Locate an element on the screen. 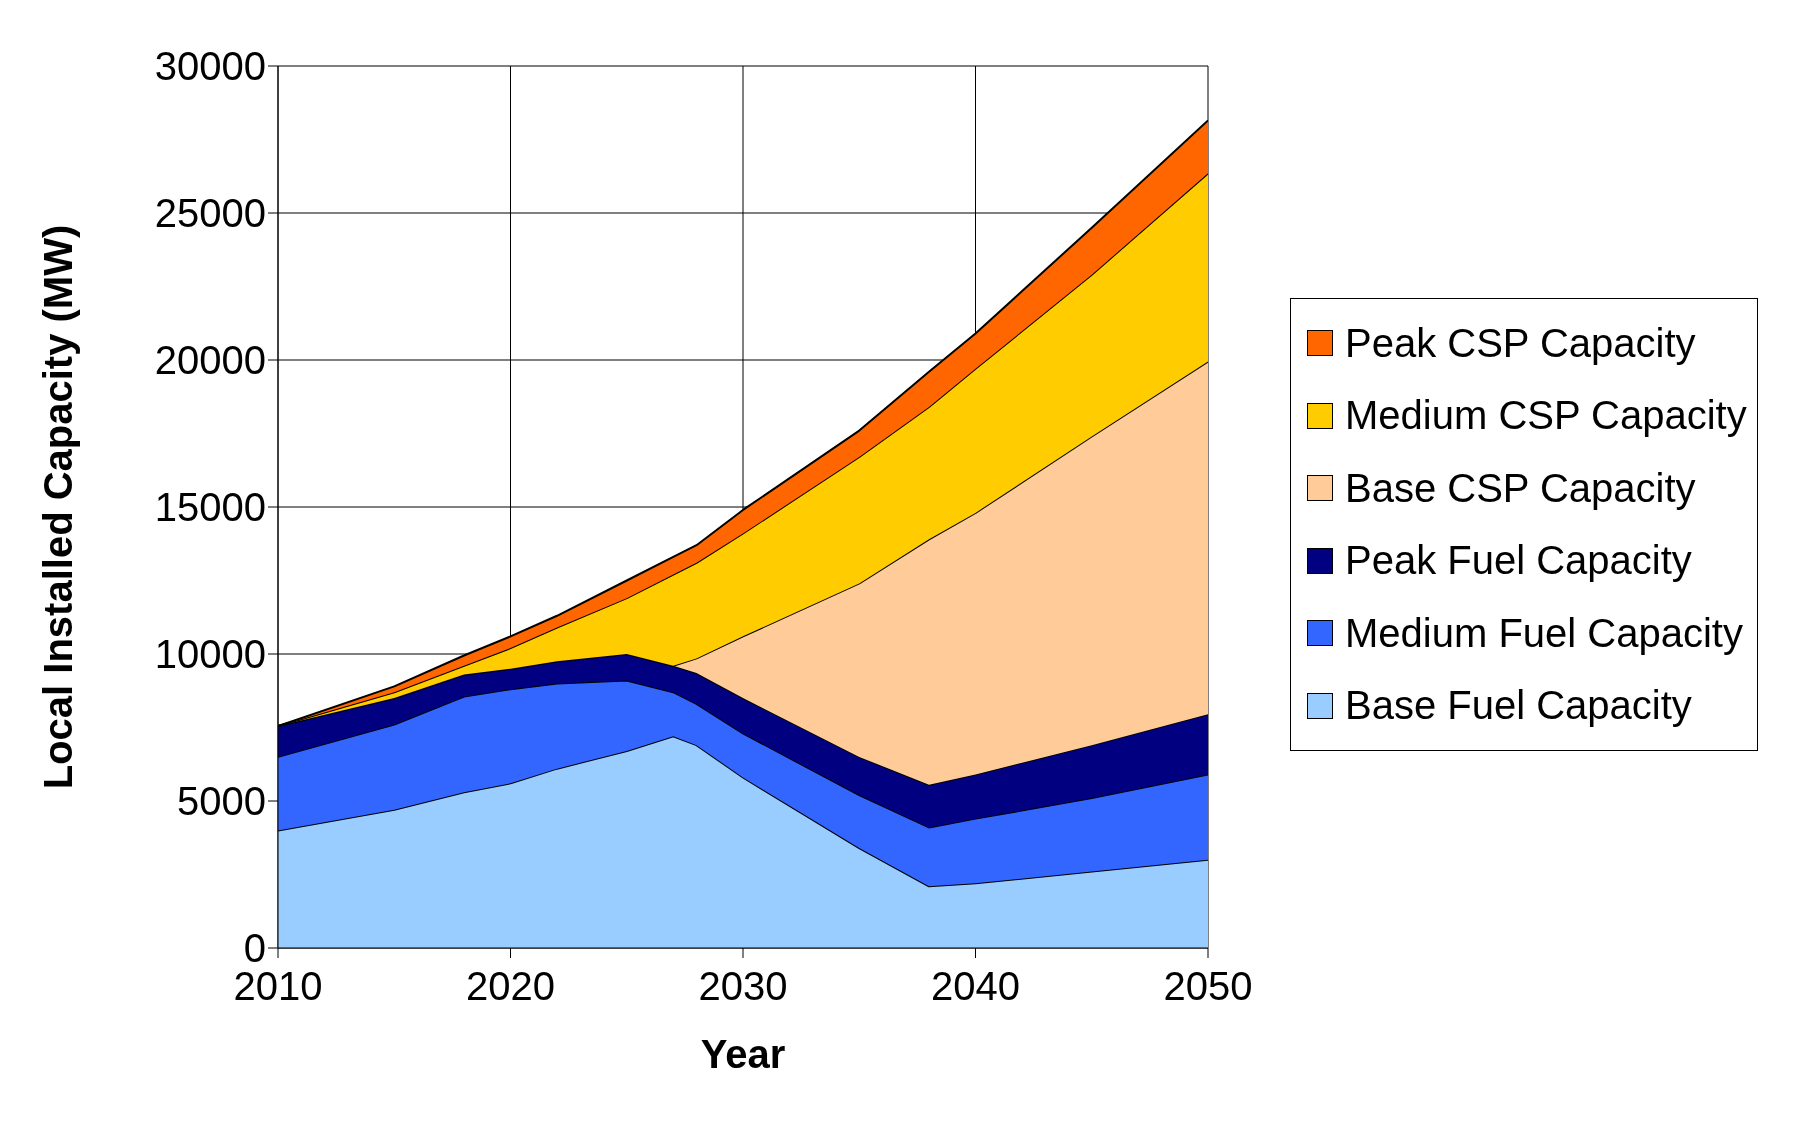 The image size is (1816, 1129). legend-label: Medium CSP Capacity is located at coordinates (1546, 416).